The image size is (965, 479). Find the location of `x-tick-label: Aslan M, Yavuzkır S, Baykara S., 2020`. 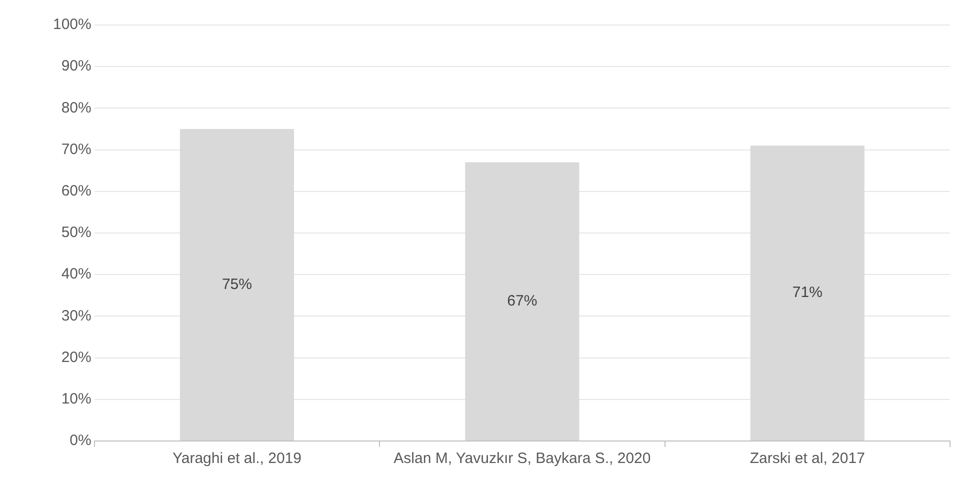

x-tick-label: Aslan M, Yavuzkır S, Baykara S., 2020 is located at coordinates (522, 459).